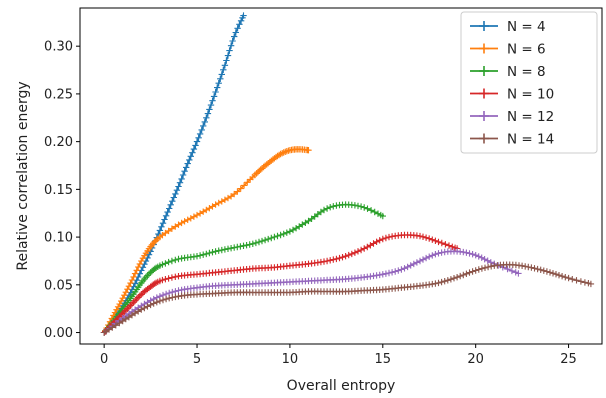  Describe the element at coordinates (58, 47) in the screenshot. I see `y-tick-label: 0.30` at that location.